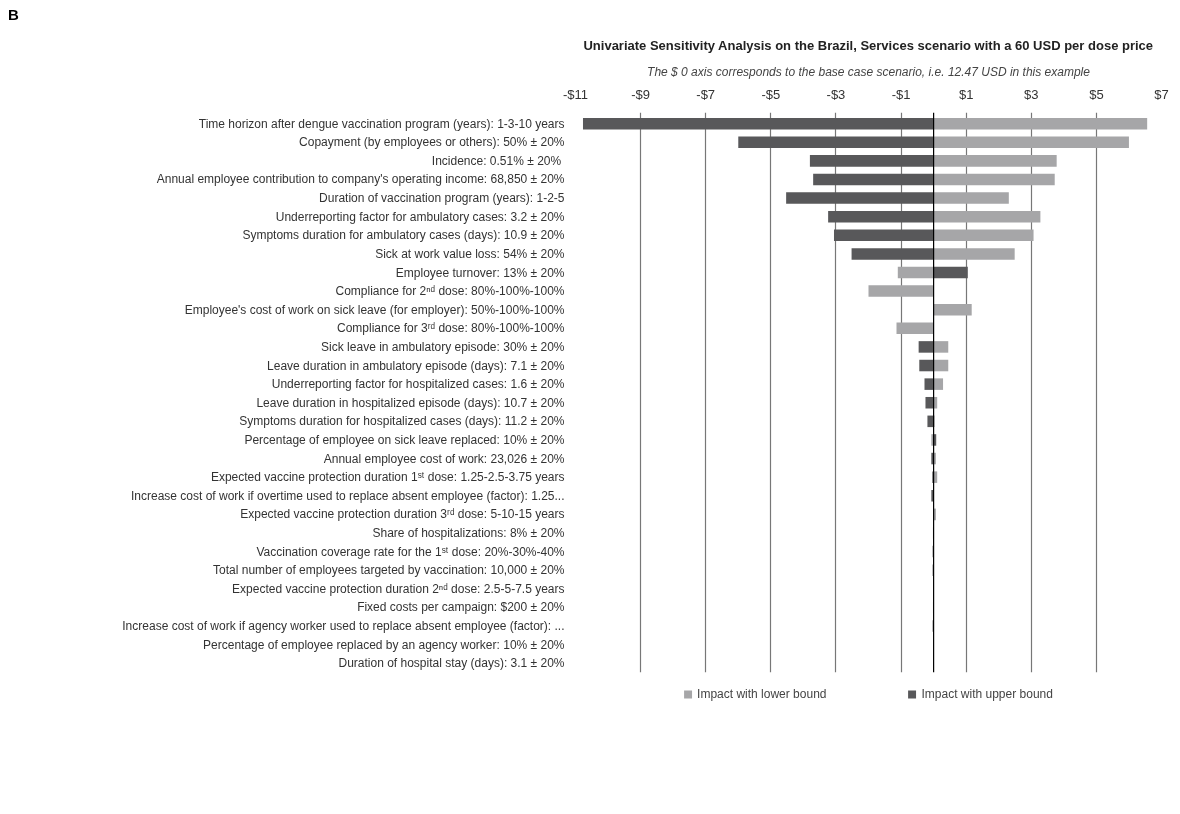 The image size is (1180, 814). I want to click on text: B, so click(13, 15).